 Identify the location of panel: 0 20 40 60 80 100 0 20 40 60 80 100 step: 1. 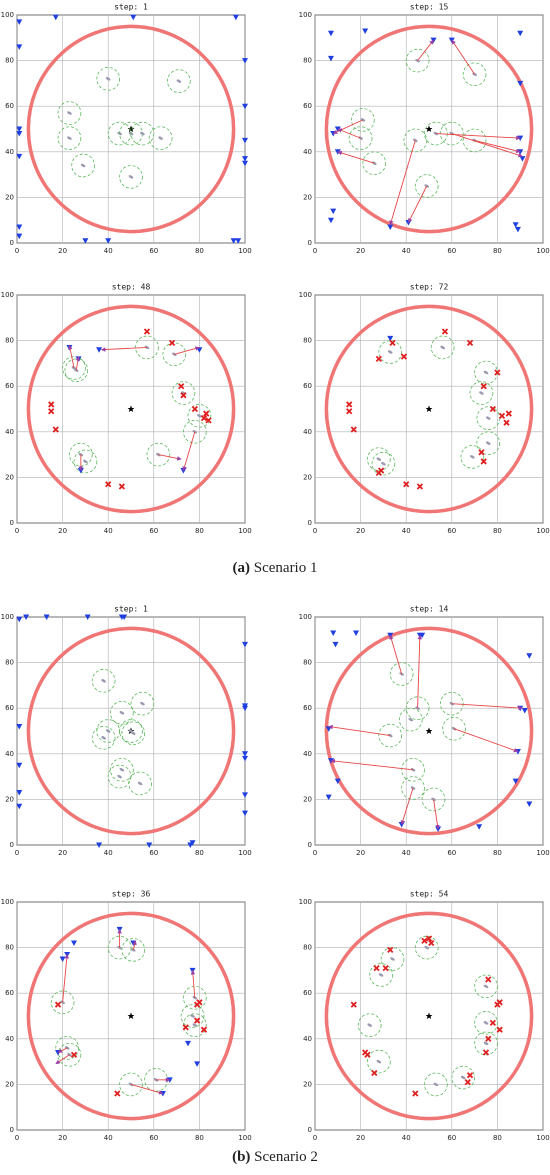
(126, 731).